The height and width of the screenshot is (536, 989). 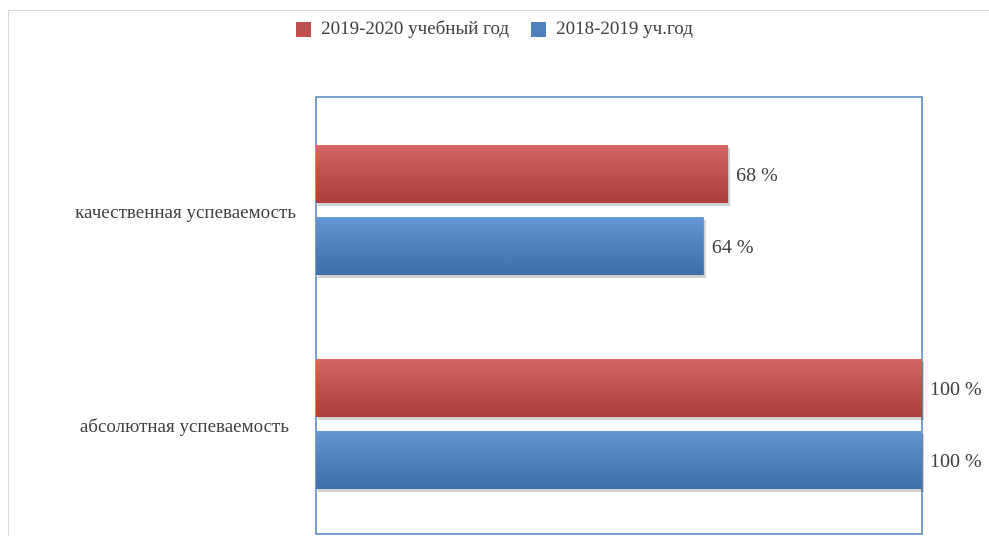 I want to click on legend-item-series-2: 2018-2019 уч.год, so click(x=612, y=29).